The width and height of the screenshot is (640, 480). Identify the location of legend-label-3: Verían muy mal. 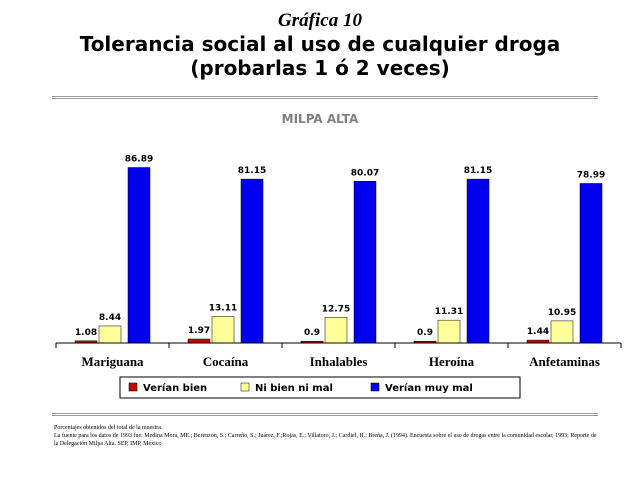
(429, 388).